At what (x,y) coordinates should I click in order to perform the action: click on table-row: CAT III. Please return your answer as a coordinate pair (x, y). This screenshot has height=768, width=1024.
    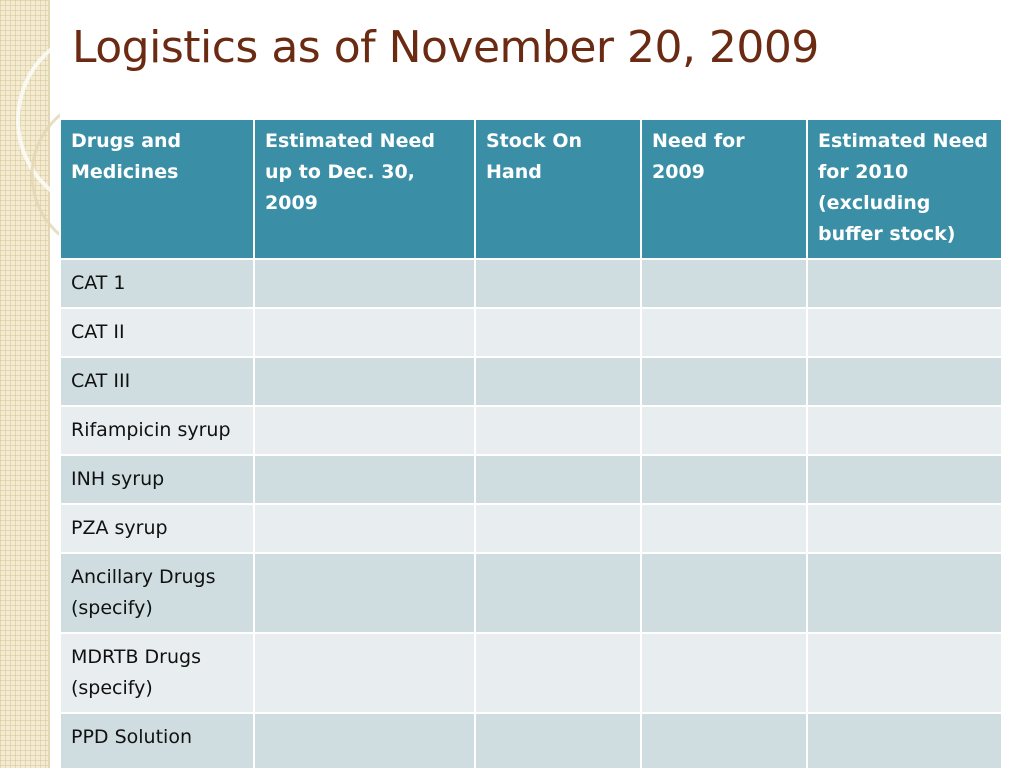
    Looking at the image, I should click on (531, 381).